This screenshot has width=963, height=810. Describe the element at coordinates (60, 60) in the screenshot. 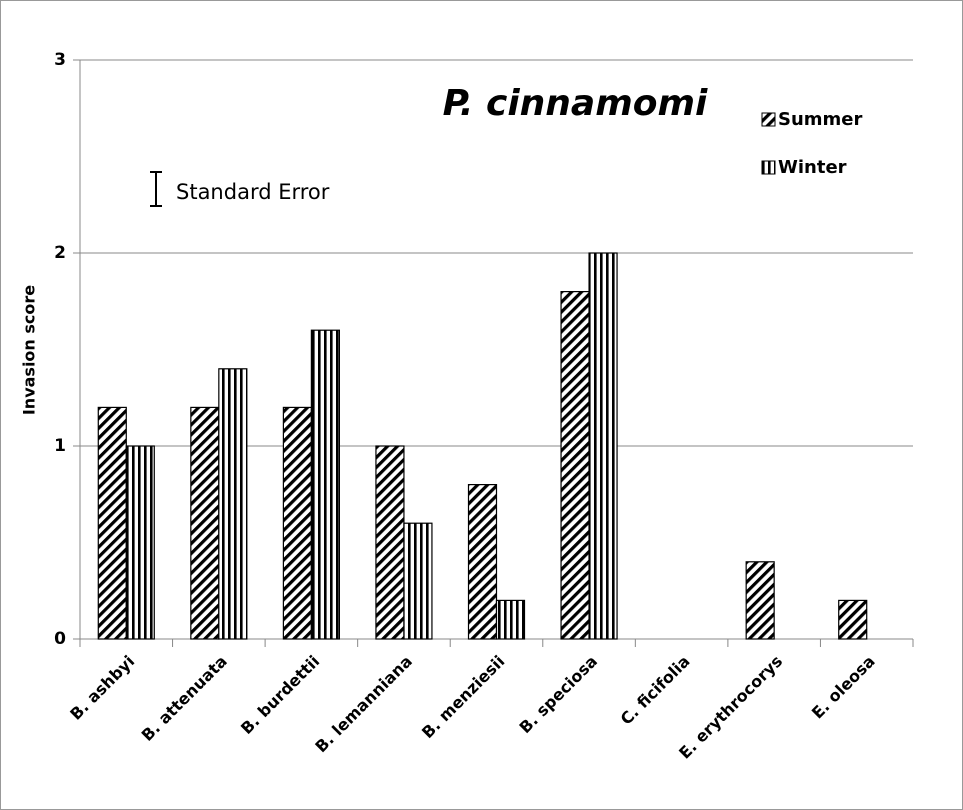

I see `y-tick-label: 3` at that location.